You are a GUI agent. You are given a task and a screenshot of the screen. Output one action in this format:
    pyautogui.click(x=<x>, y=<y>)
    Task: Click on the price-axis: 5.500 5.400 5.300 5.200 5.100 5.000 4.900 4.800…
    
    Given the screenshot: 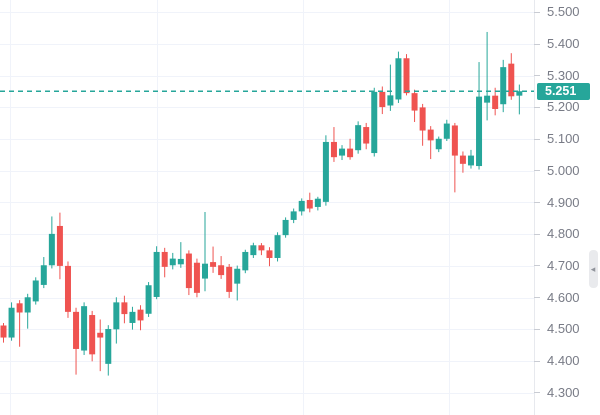 What is the action you would take?
    pyautogui.click(x=567, y=207)
    